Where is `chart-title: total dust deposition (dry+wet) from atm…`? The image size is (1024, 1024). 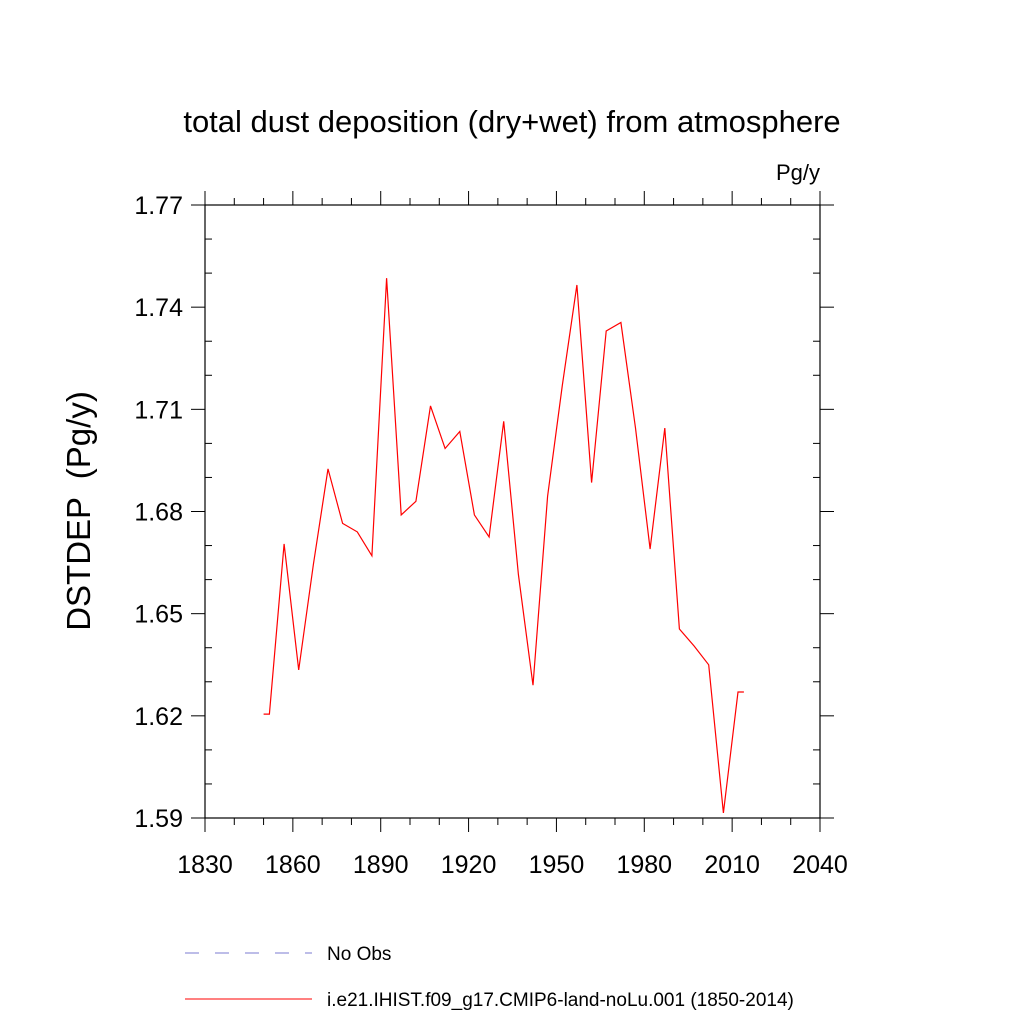
chart-title: total dust deposition (dry+wet) from atm… is located at coordinates (511, 121).